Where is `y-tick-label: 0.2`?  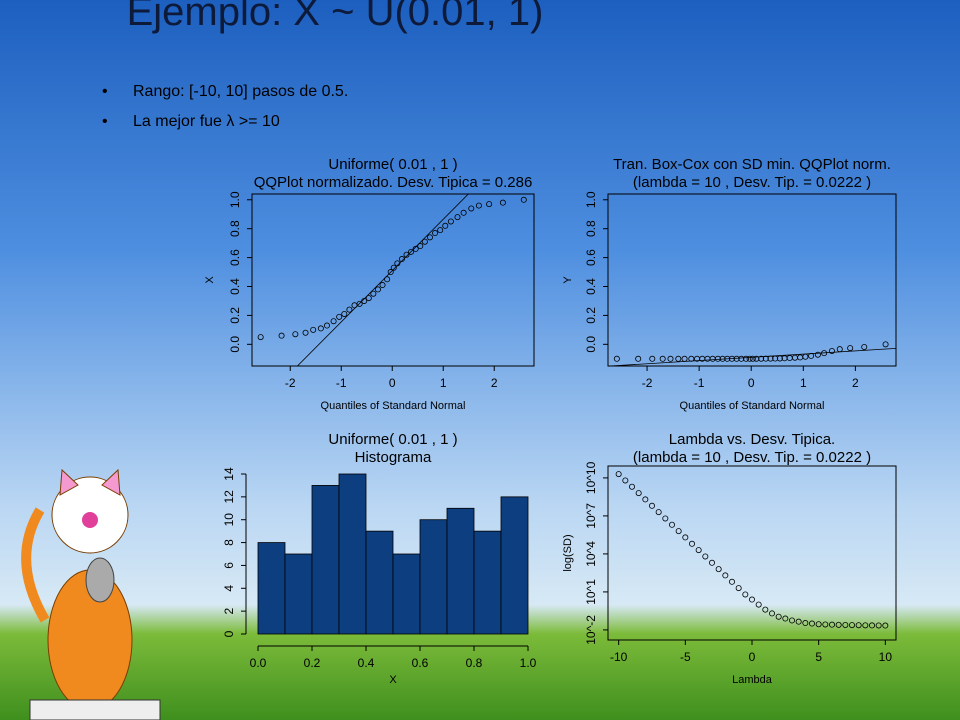 y-tick-label: 0.2 is located at coordinates (235, 315).